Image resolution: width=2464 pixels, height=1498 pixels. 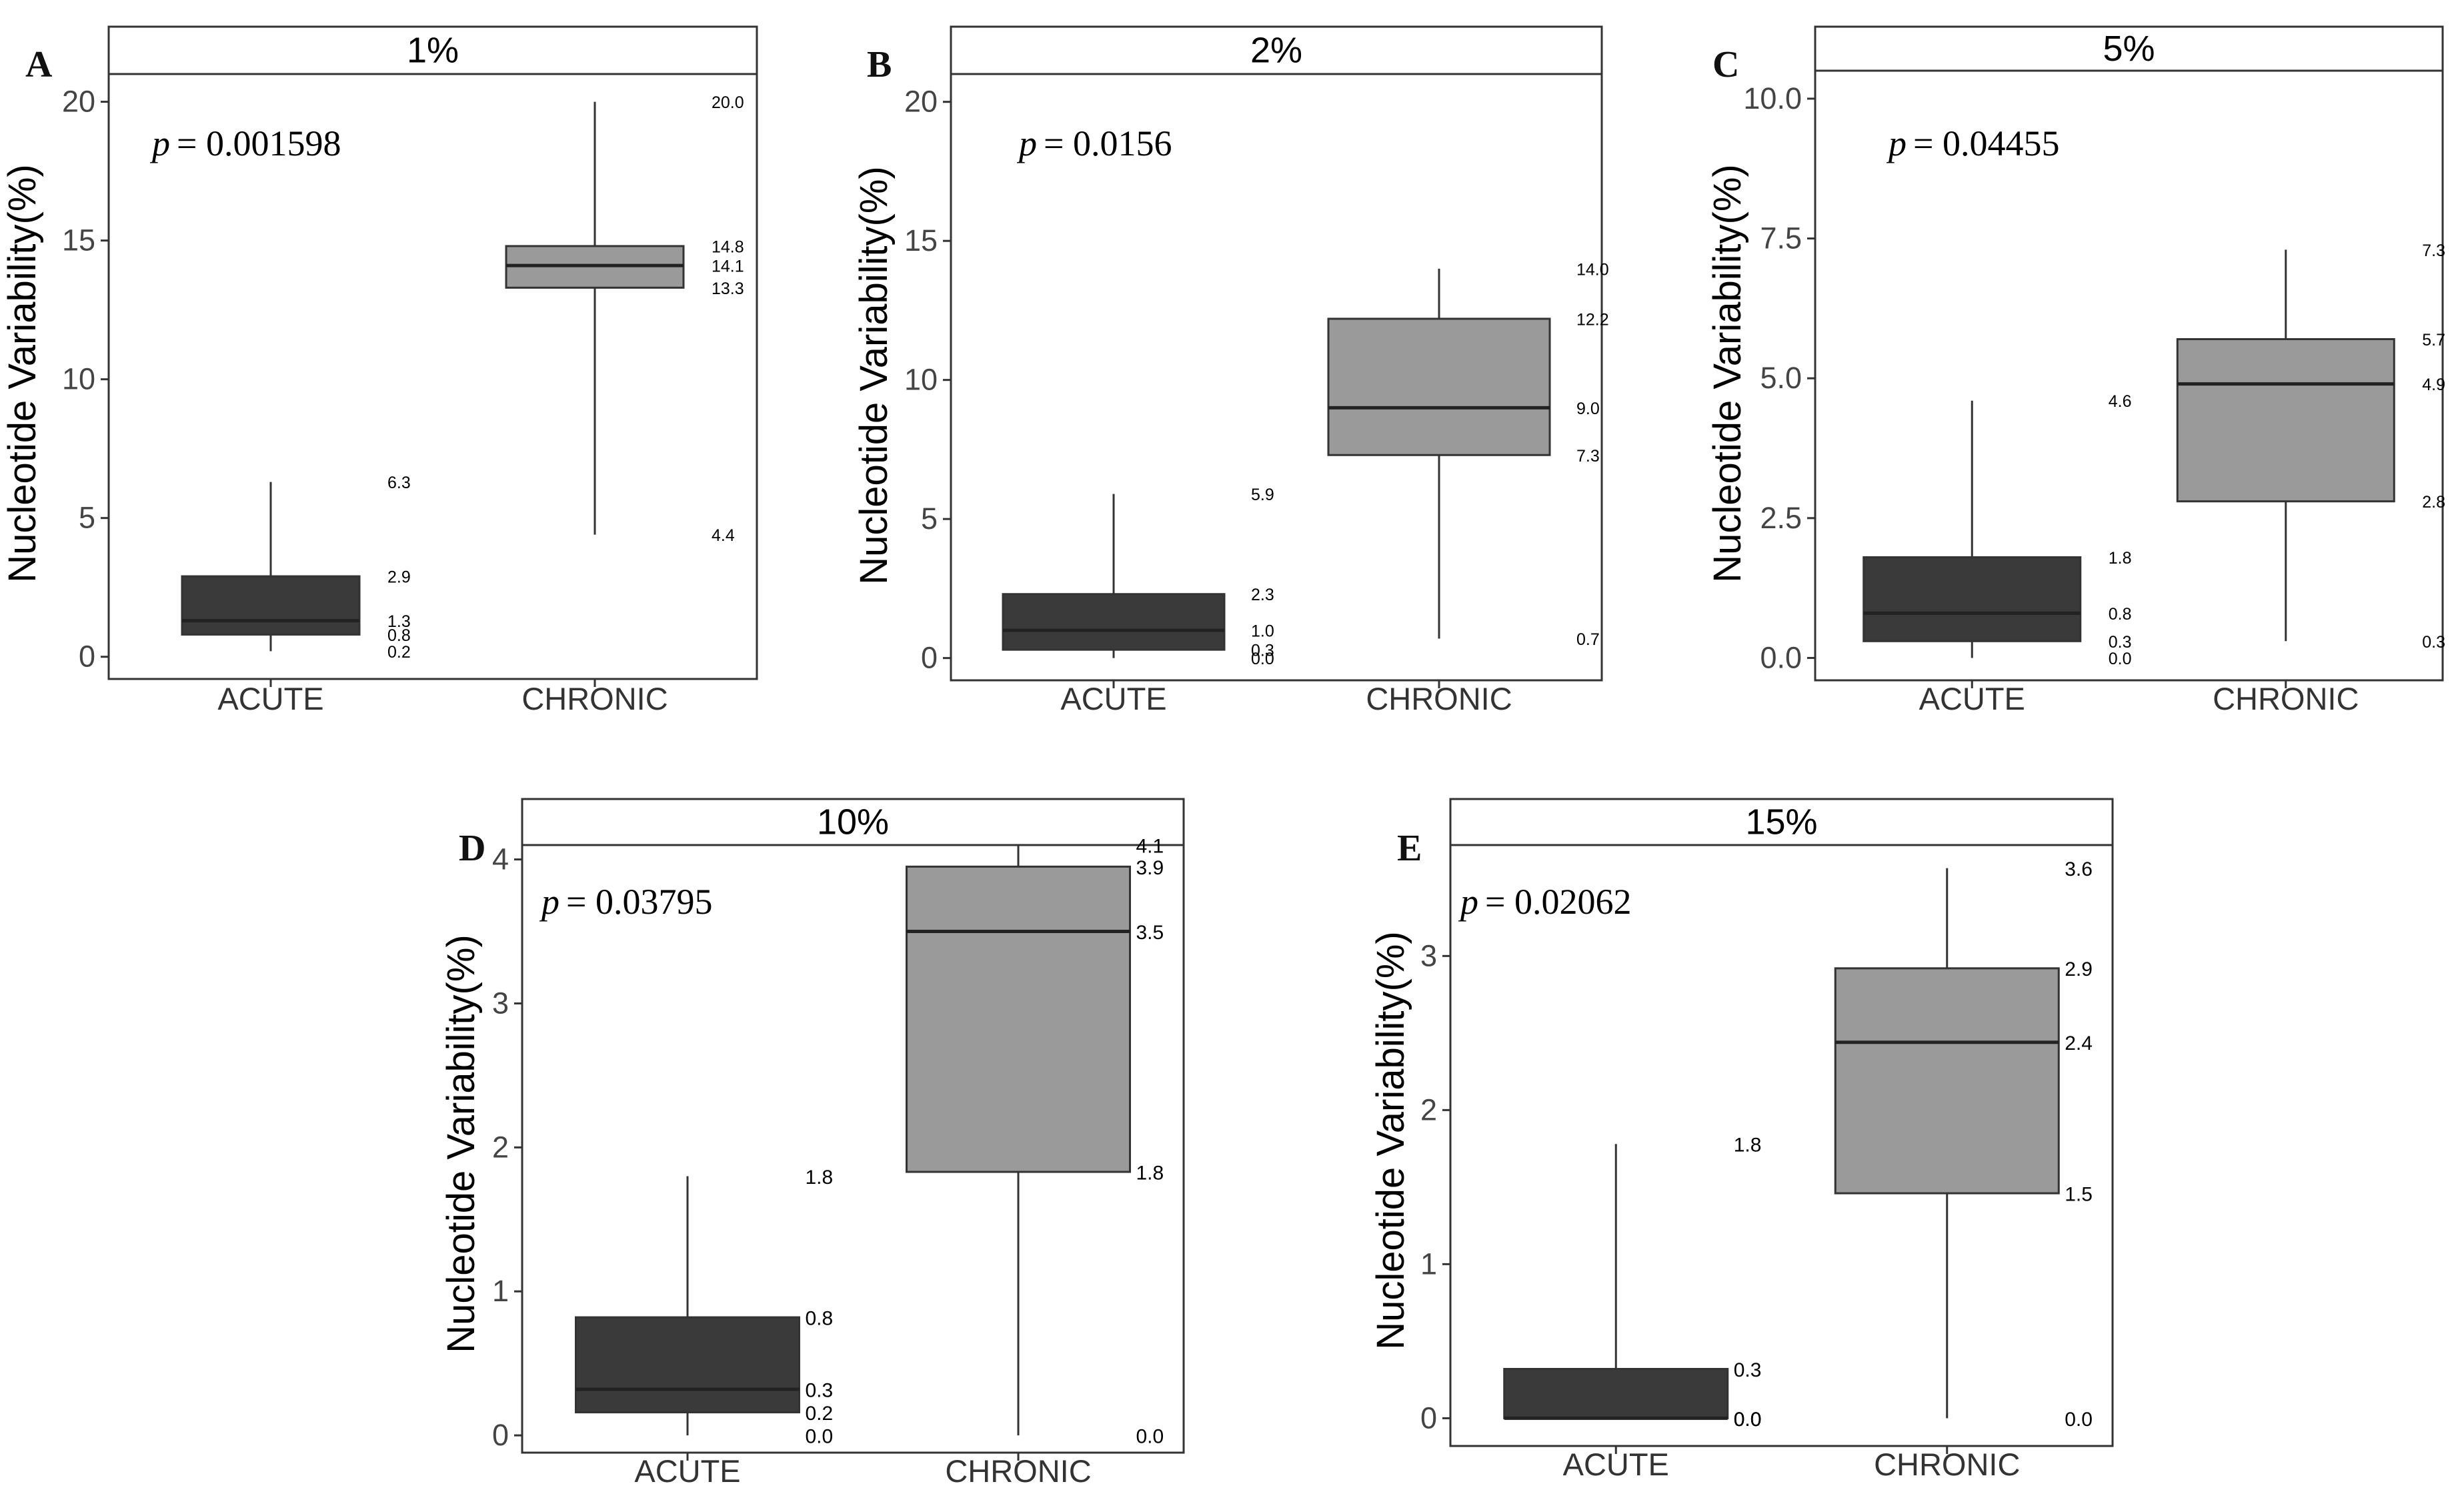 What do you see at coordinates (1150, 846) in the screenshot?
I see `value-label: 4.1` at bounding box center [1150, 846].